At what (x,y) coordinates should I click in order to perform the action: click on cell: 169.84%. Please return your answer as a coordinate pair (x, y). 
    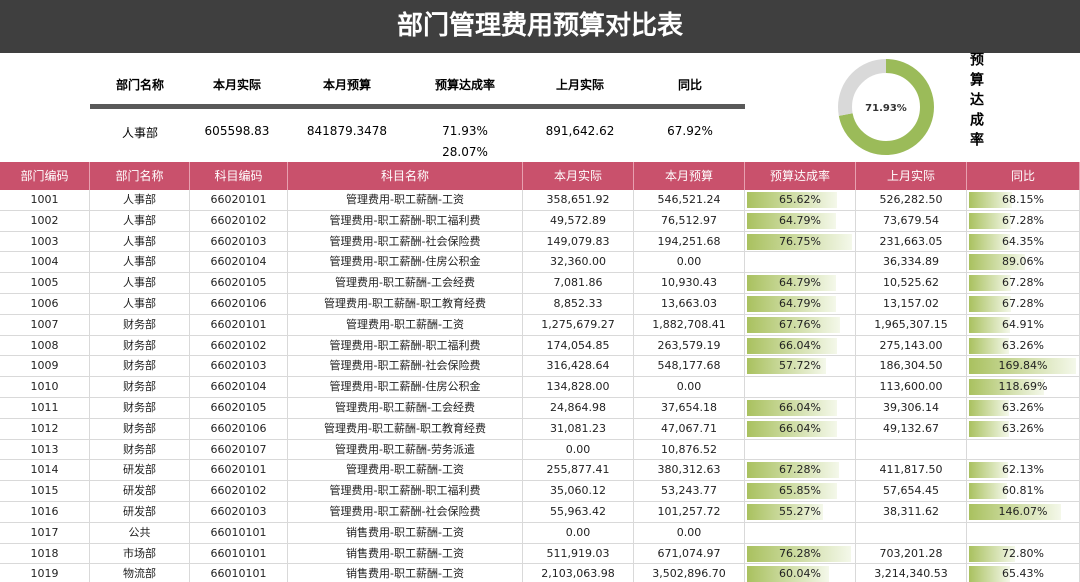
    Looking at the image, I should click on (1023, 367).